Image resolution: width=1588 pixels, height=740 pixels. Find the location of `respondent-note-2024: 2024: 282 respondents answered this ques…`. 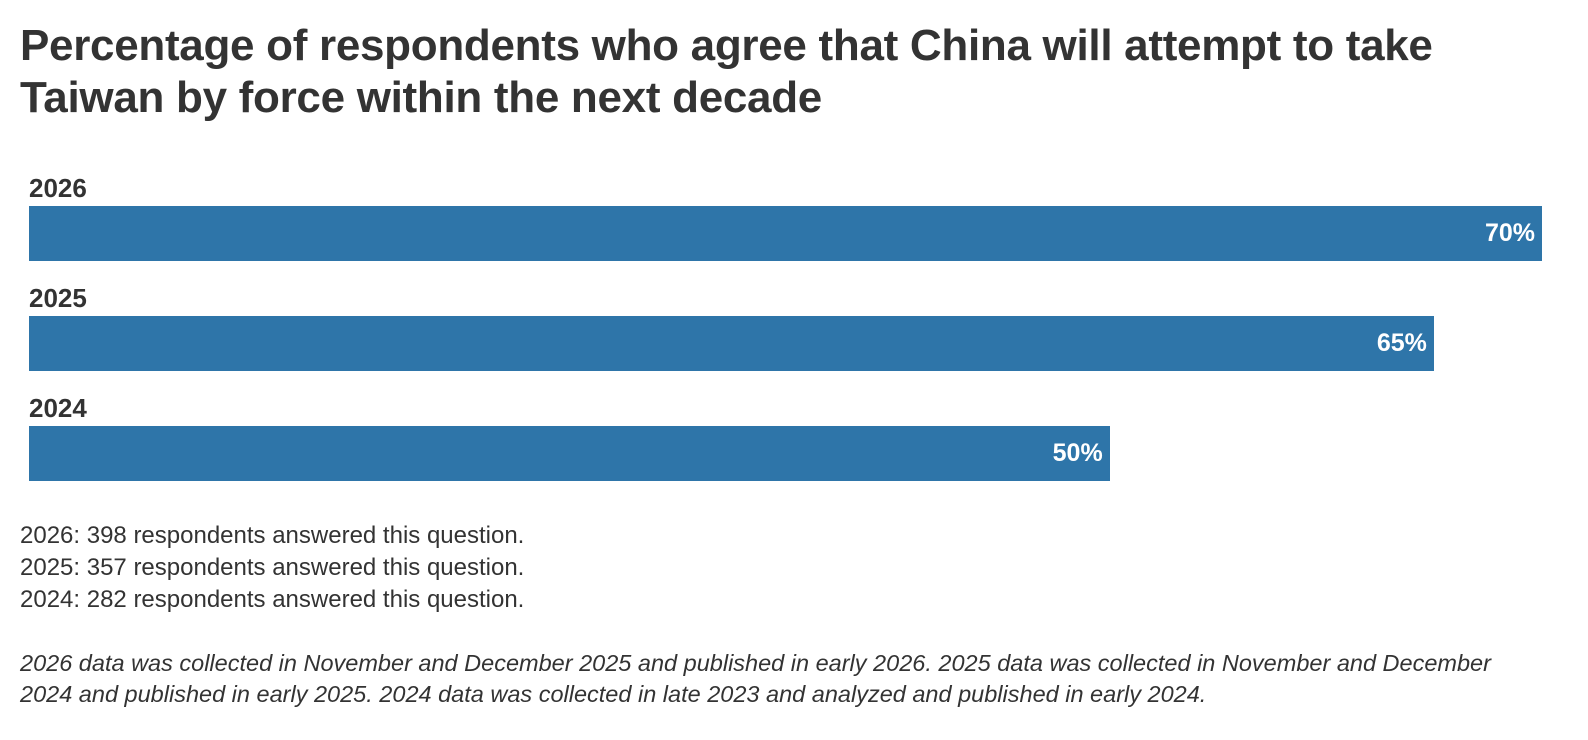

respondent-note-2024: 2024: 282 respondents answered this ques… is located at coordinates (272, 599).